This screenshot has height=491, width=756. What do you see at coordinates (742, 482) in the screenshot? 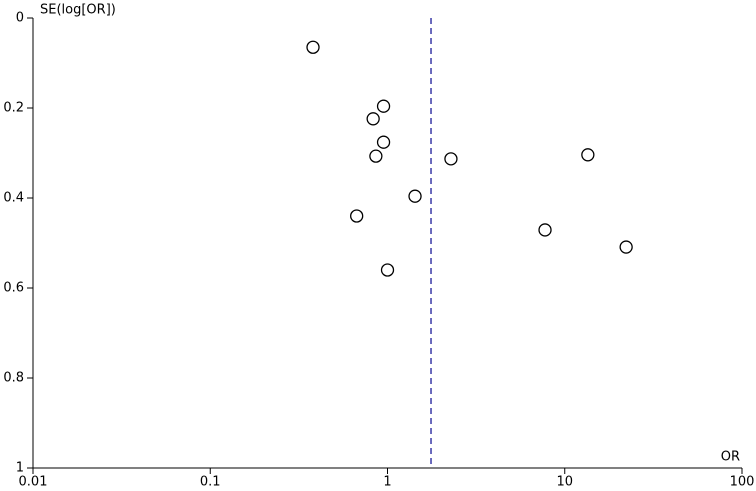
I see `x-tick-label: 100` at bounding box center [742, 482].